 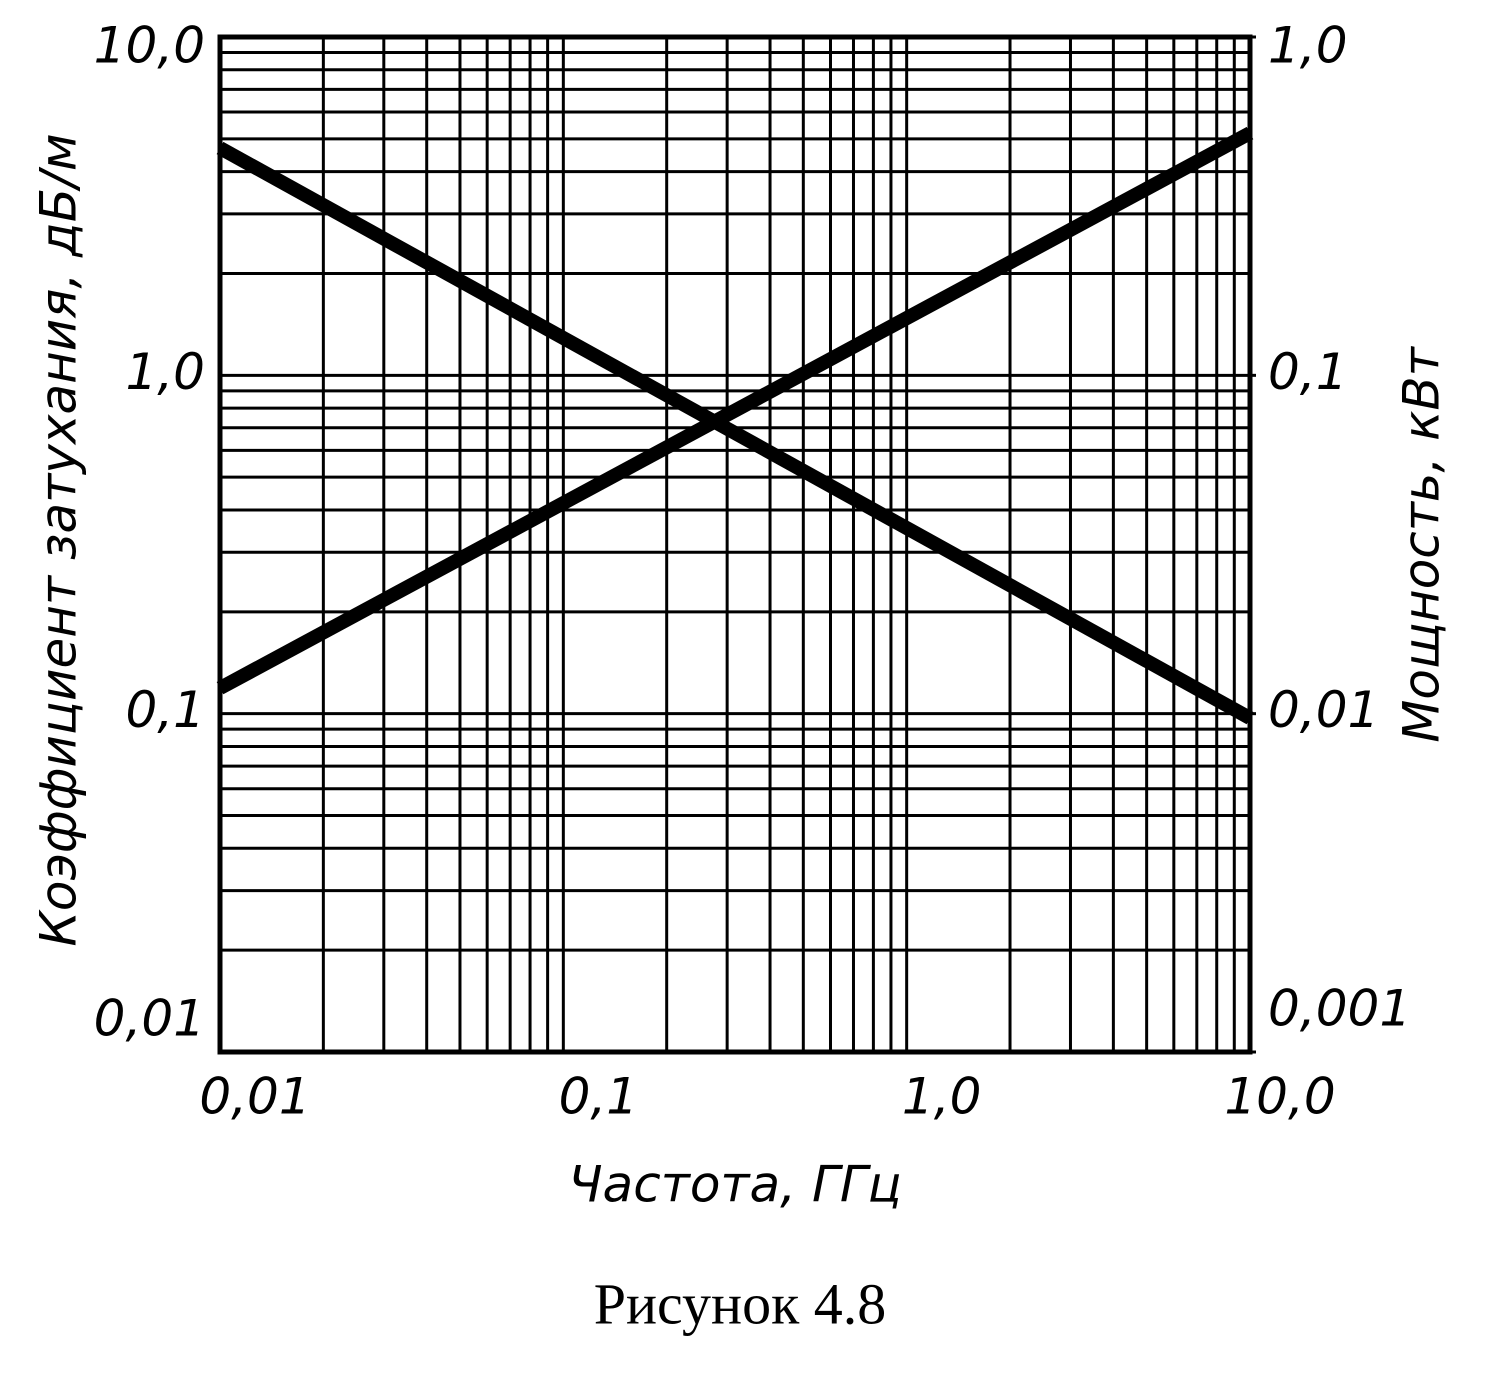 What do you see at coordinates (734, 1185) in the screenshot?
I see `x-axis-label: Частота, ГГц` at bounding box center [734, 1185].